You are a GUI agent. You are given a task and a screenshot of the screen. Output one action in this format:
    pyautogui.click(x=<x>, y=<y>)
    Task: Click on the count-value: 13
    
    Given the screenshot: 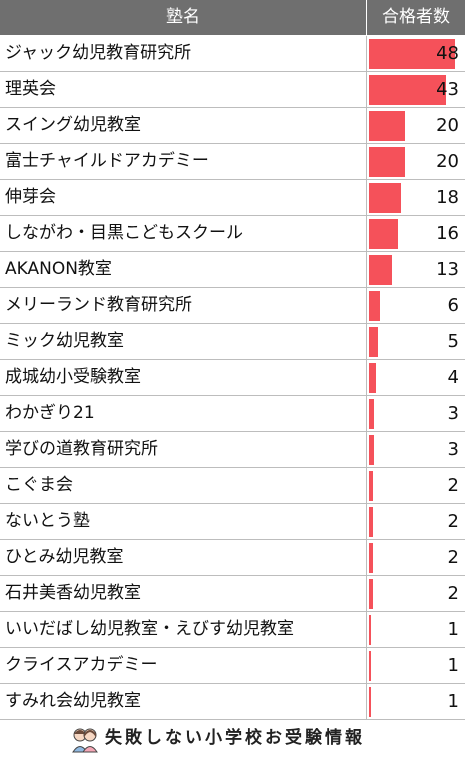 What is the action you would take?
    pyautogui.click(x=447, y=269)
    